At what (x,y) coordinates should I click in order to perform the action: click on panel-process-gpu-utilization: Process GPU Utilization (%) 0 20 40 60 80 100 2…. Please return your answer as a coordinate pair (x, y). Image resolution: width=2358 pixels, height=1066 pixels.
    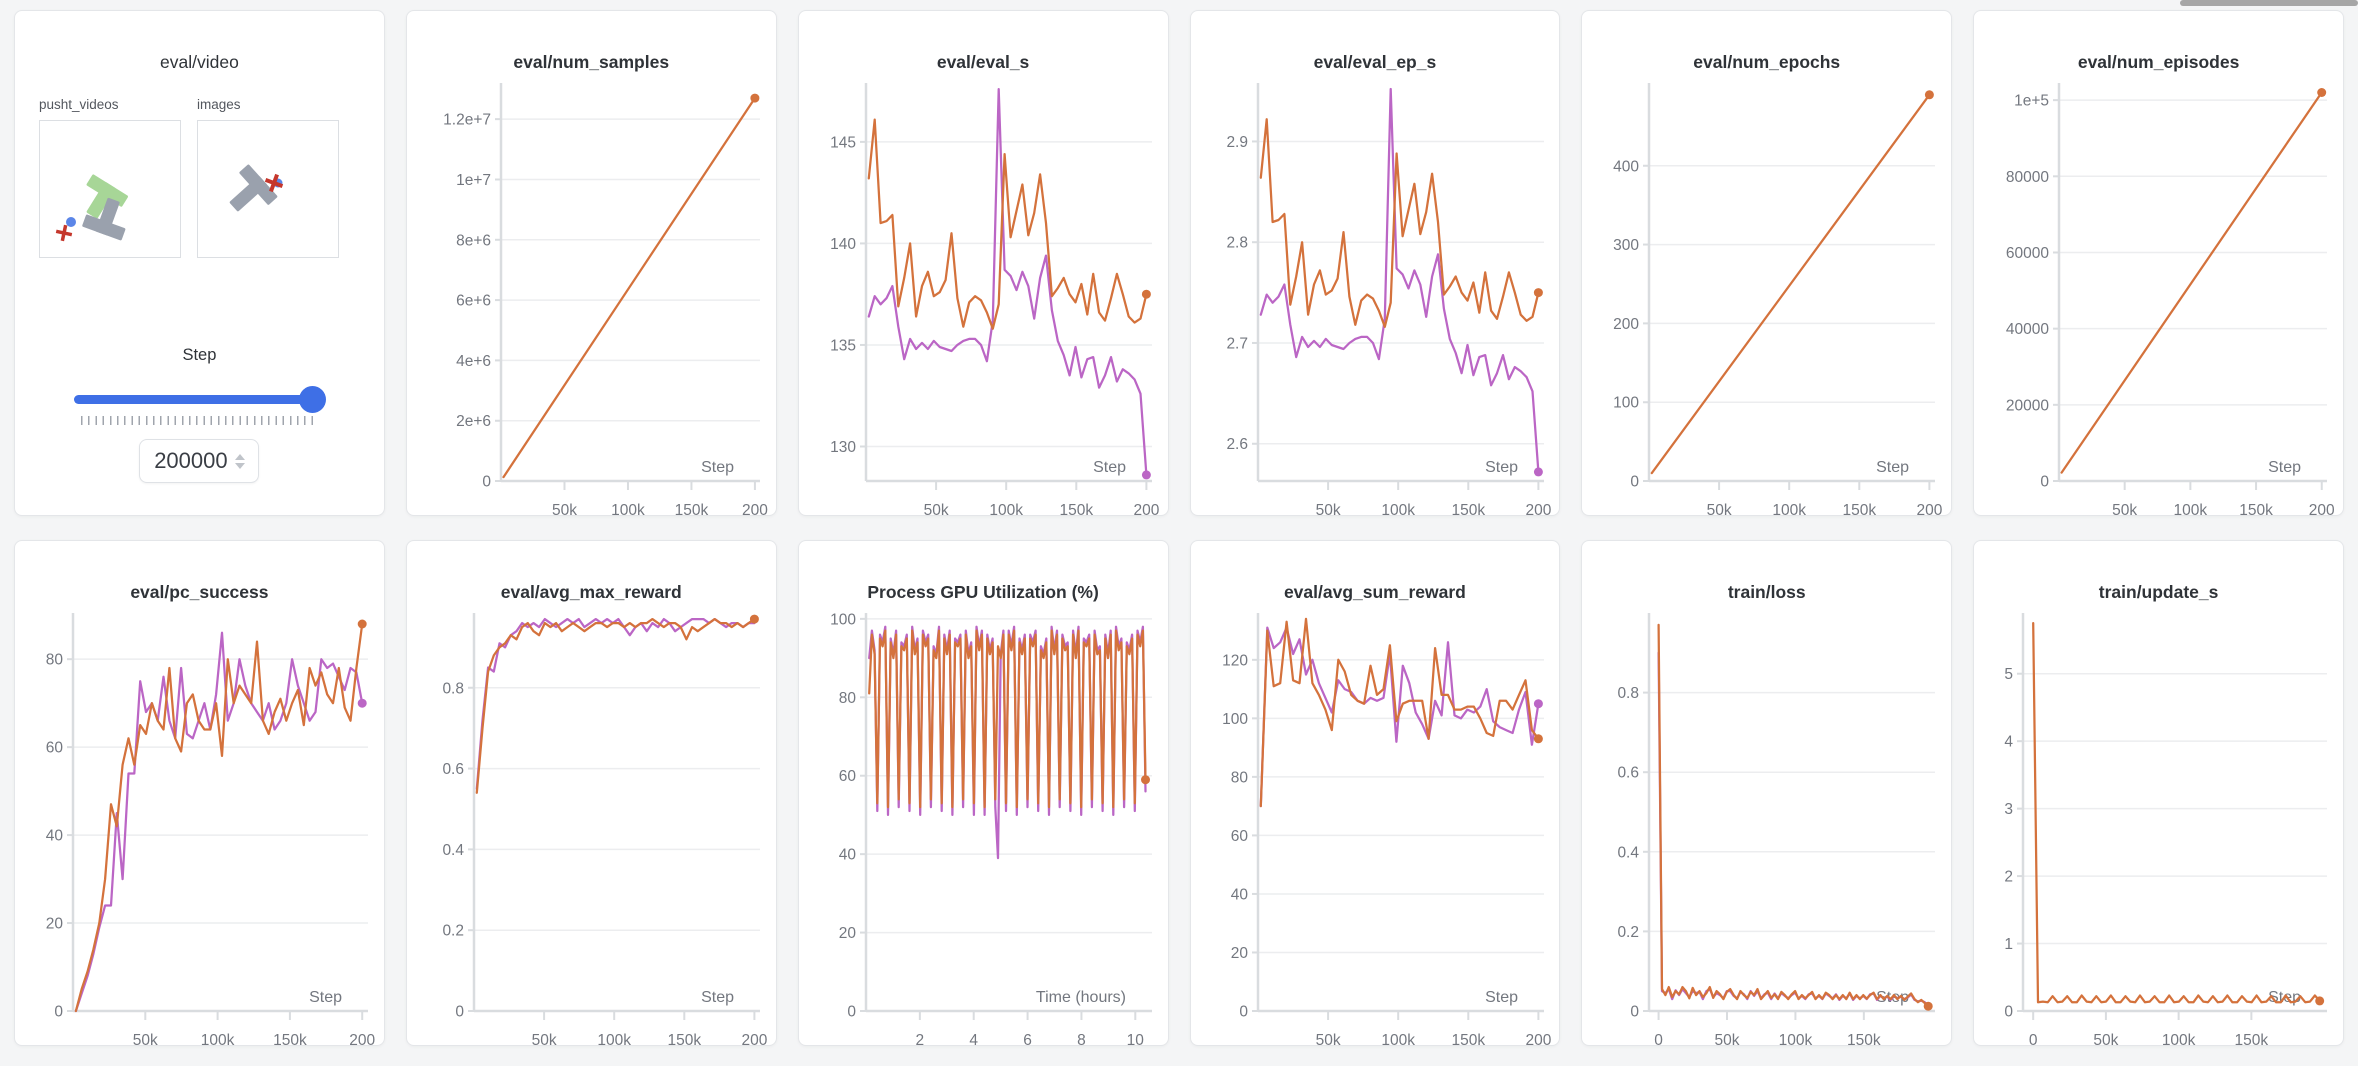
    Looking at the image, I should click on (983, 793).